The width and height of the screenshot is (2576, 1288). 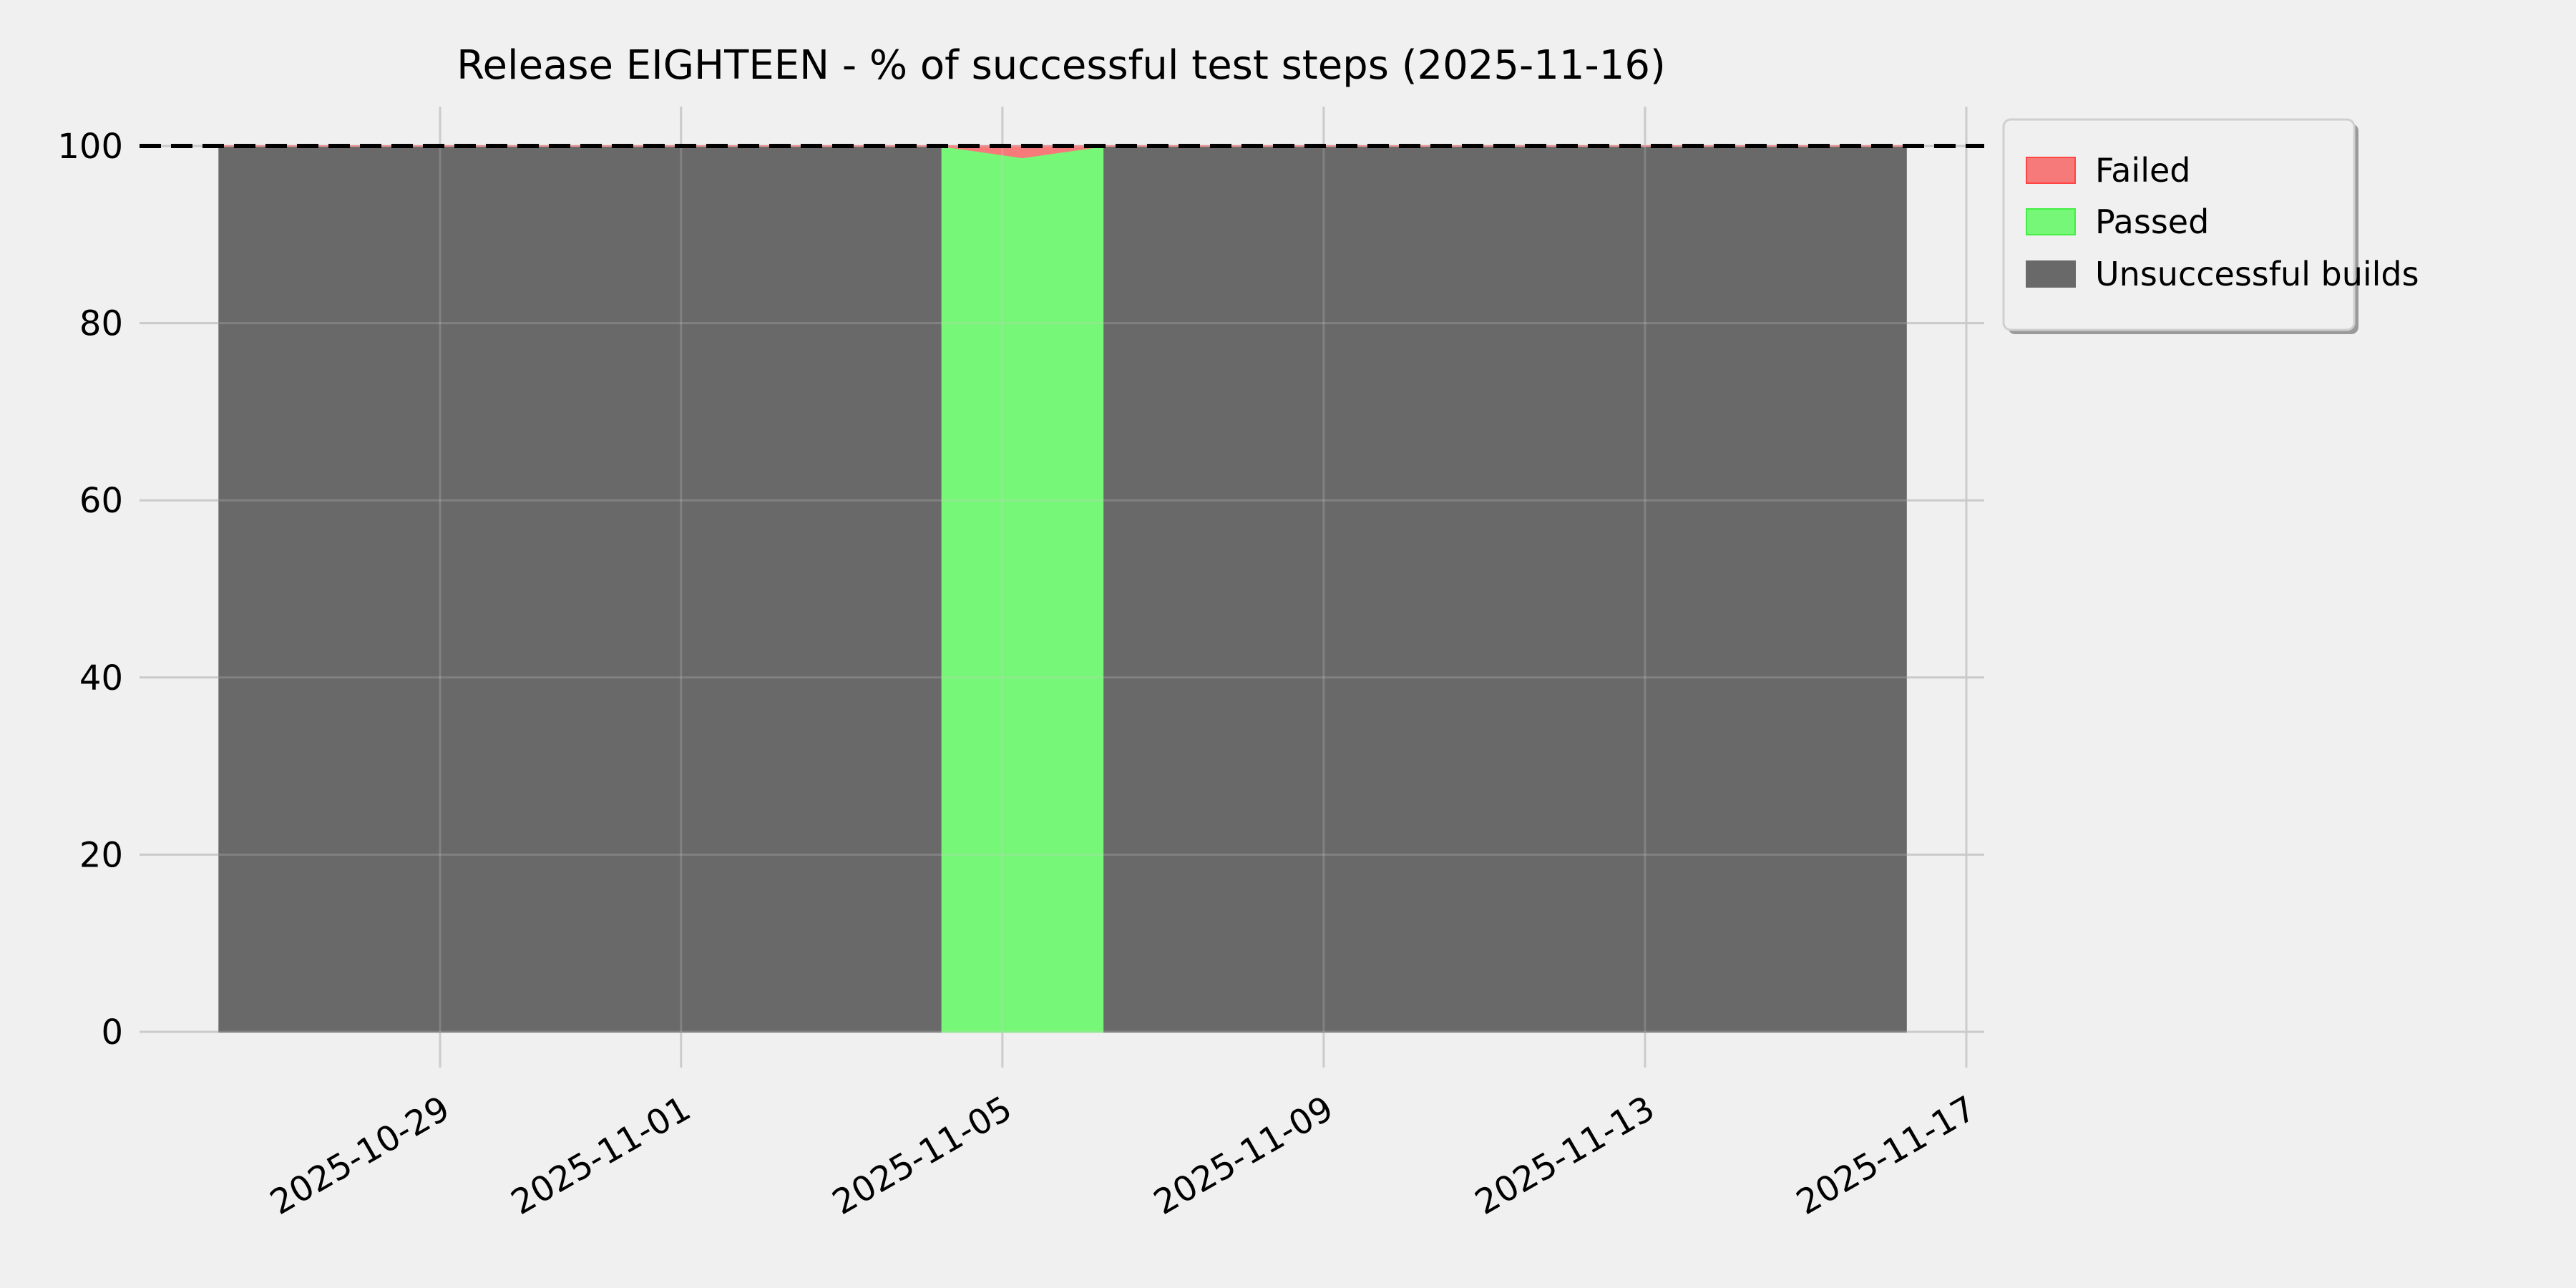 What do you see at coordinates (2051, 170) in the screenshot?
I see `legend-swatch-failed` at bounding box center [2051, 170].